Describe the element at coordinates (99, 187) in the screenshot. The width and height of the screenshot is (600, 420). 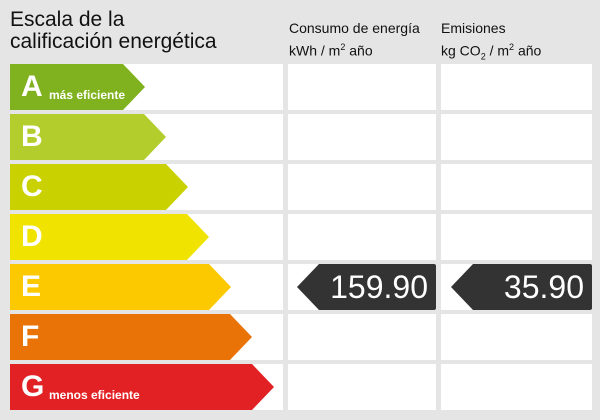
I see `rating-bar-c: C` at that location.